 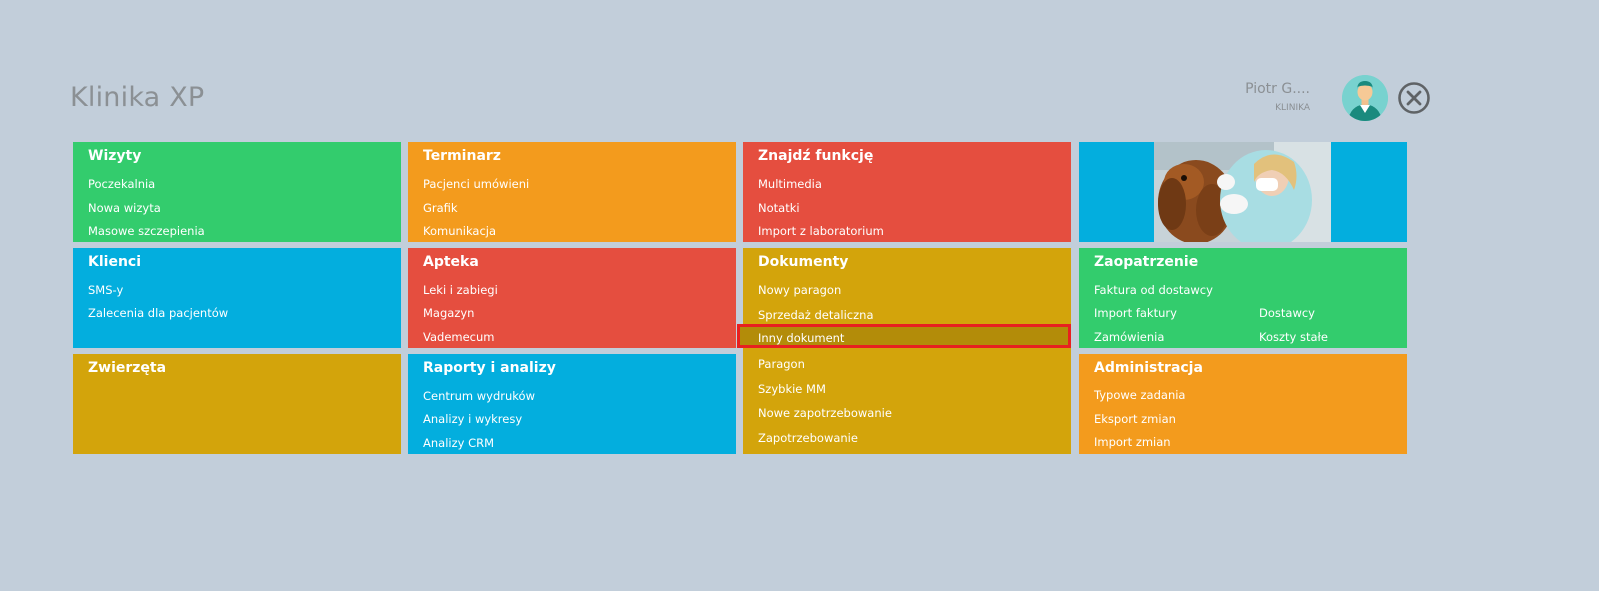 What do you see at coordinates (122, 184) in the screenshot?
I see `menu-item-poczekalnia: Poczekalnia` at bounding box center [122, 184].